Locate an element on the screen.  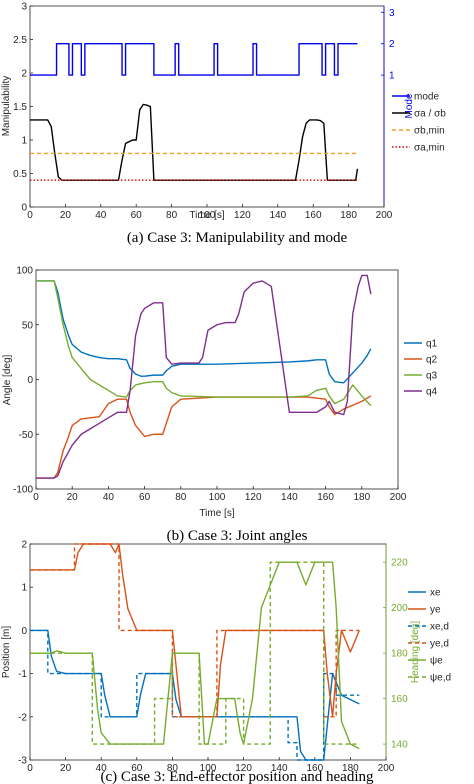
chart-a-ytick-label: 1 is located at coordinates (24, 141).